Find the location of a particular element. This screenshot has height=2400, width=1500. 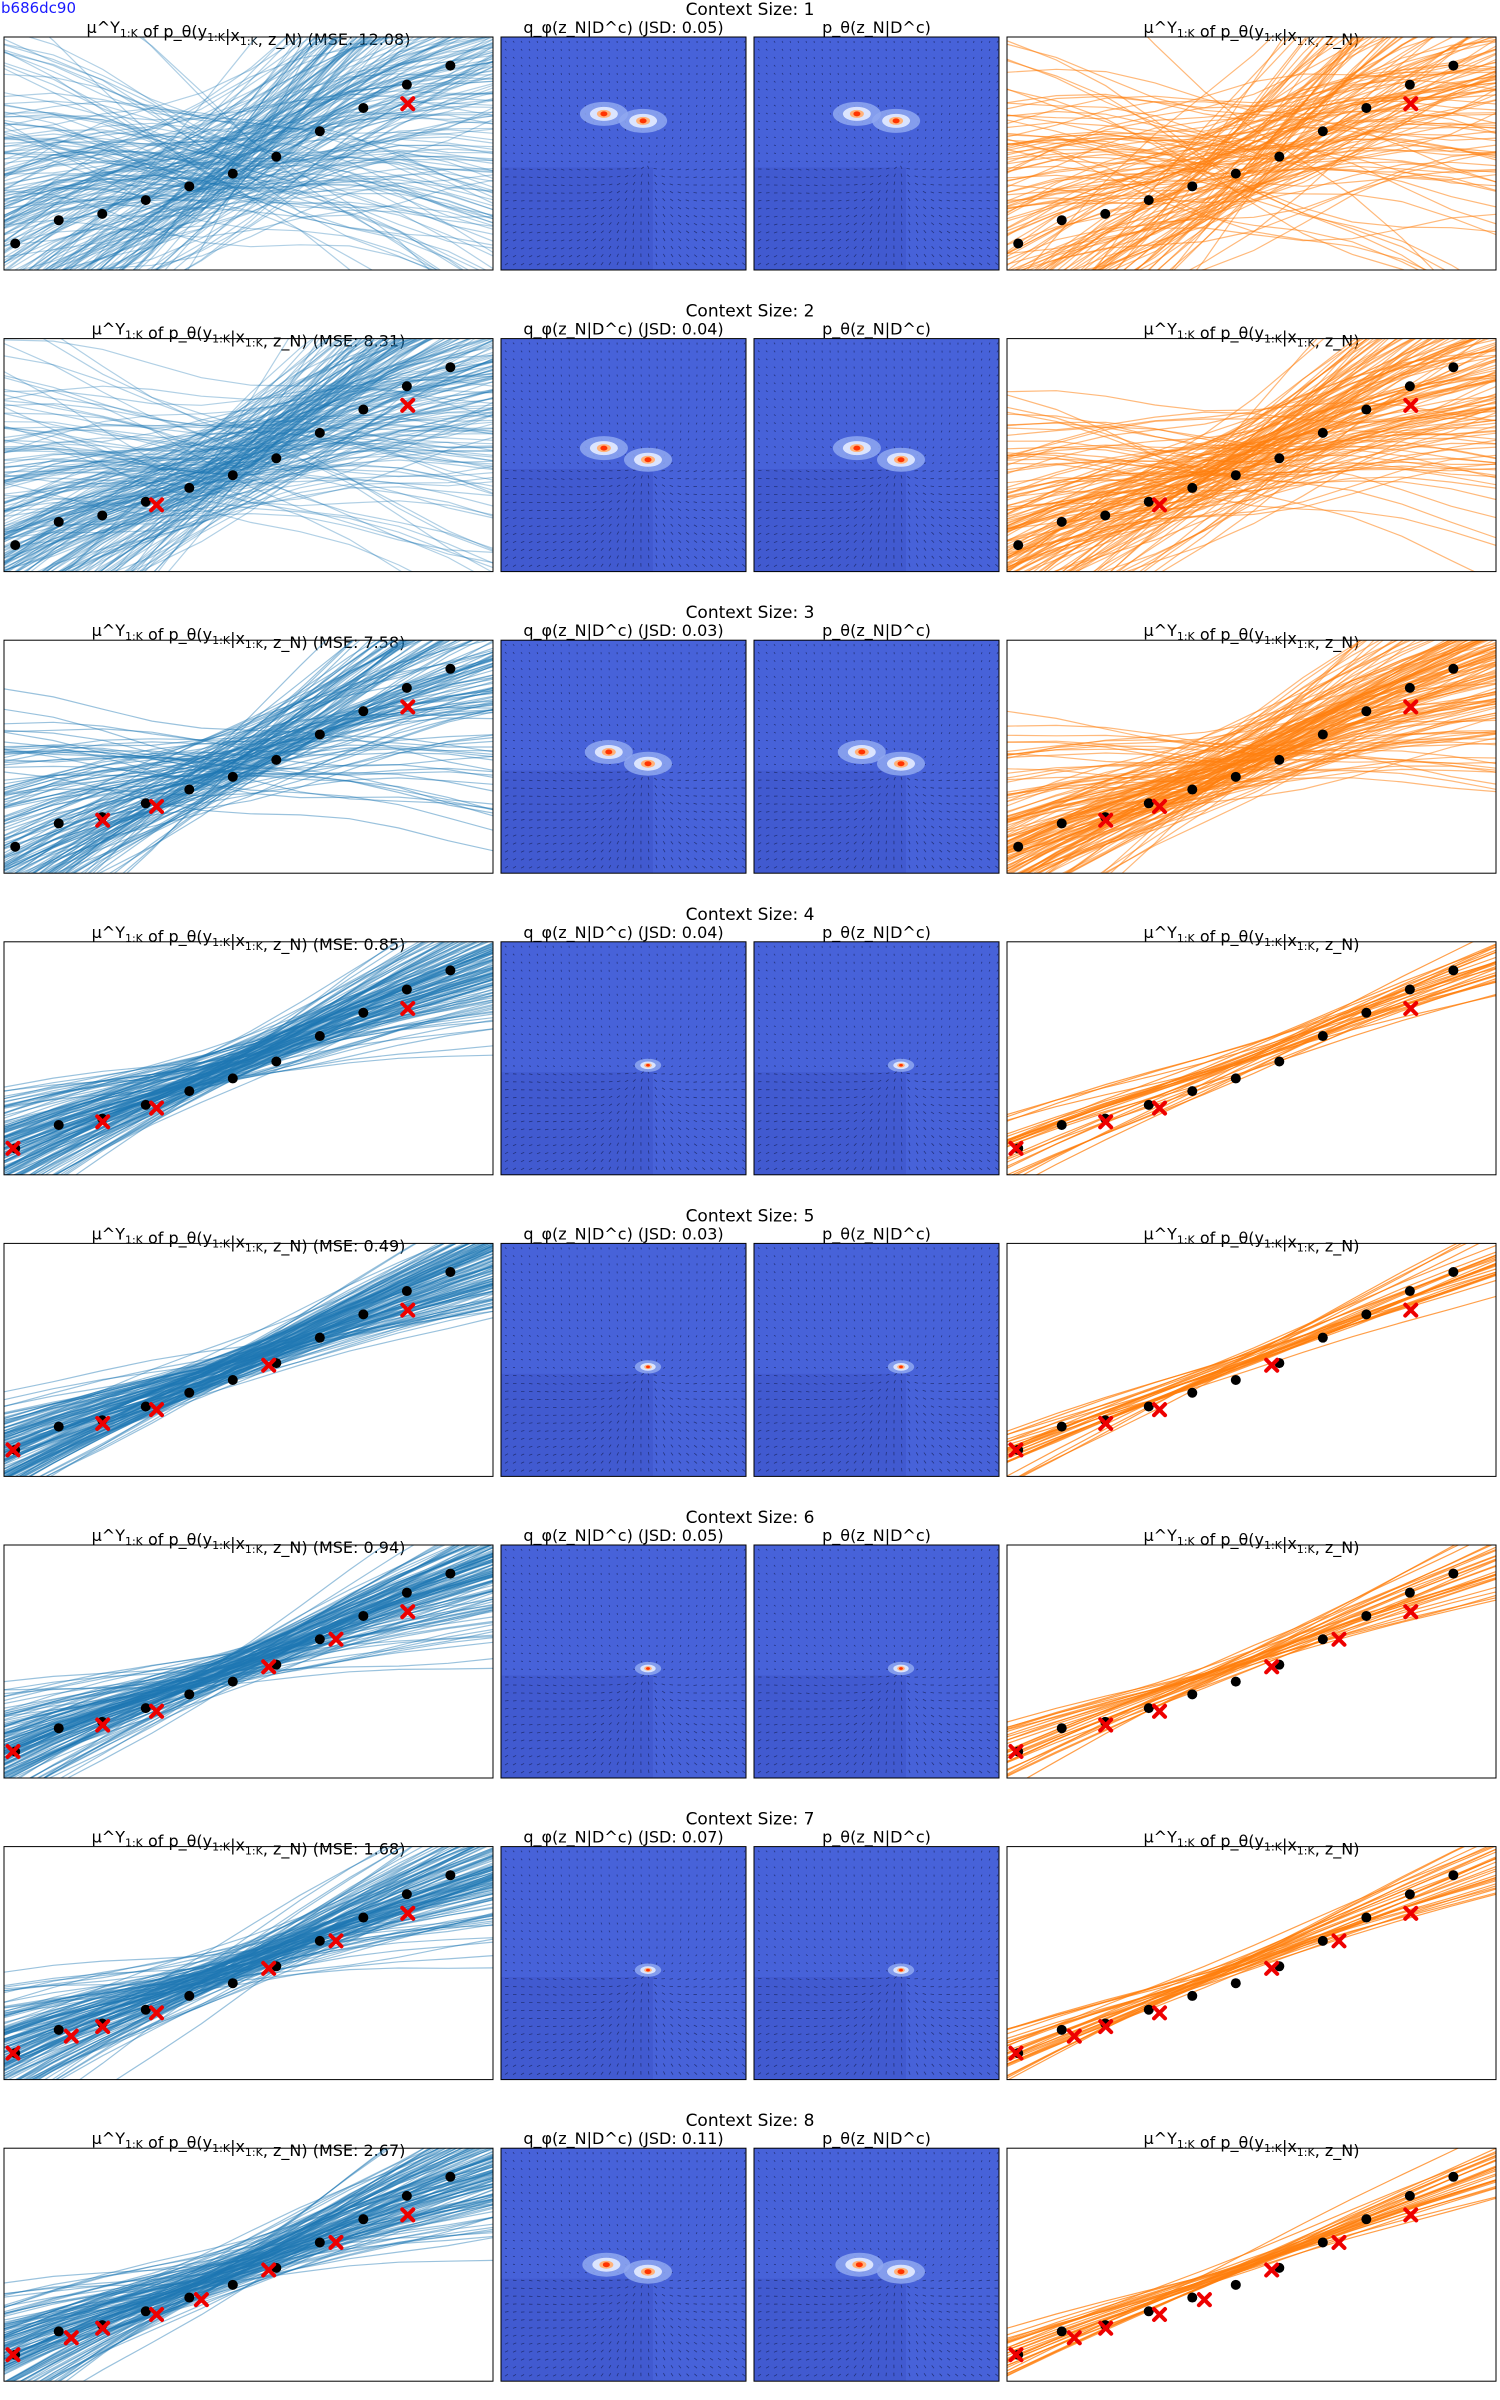

target-point is located at coordinates (1366, 409).